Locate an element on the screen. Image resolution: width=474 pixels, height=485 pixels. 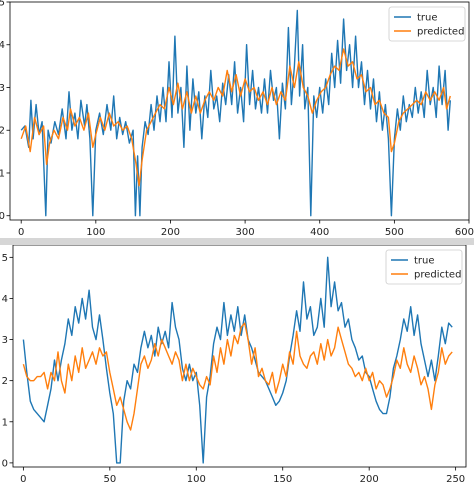
top-x-tick-label: 200 is located at coordinates (170, 232).